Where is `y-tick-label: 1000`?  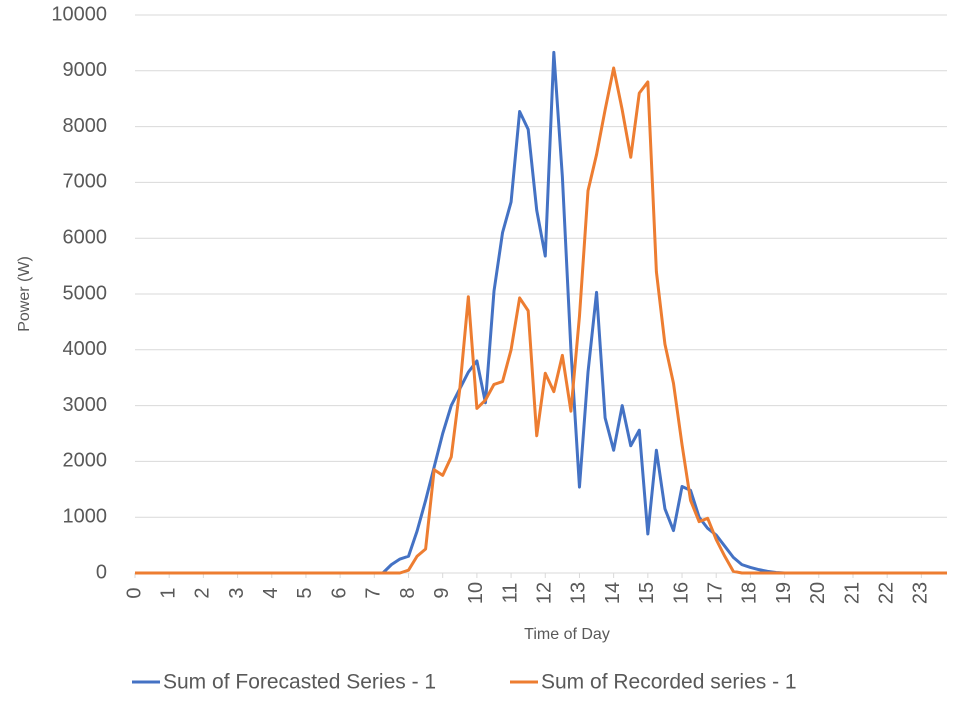
y-tick-label: 1000 is located at coordinates (85, 516).